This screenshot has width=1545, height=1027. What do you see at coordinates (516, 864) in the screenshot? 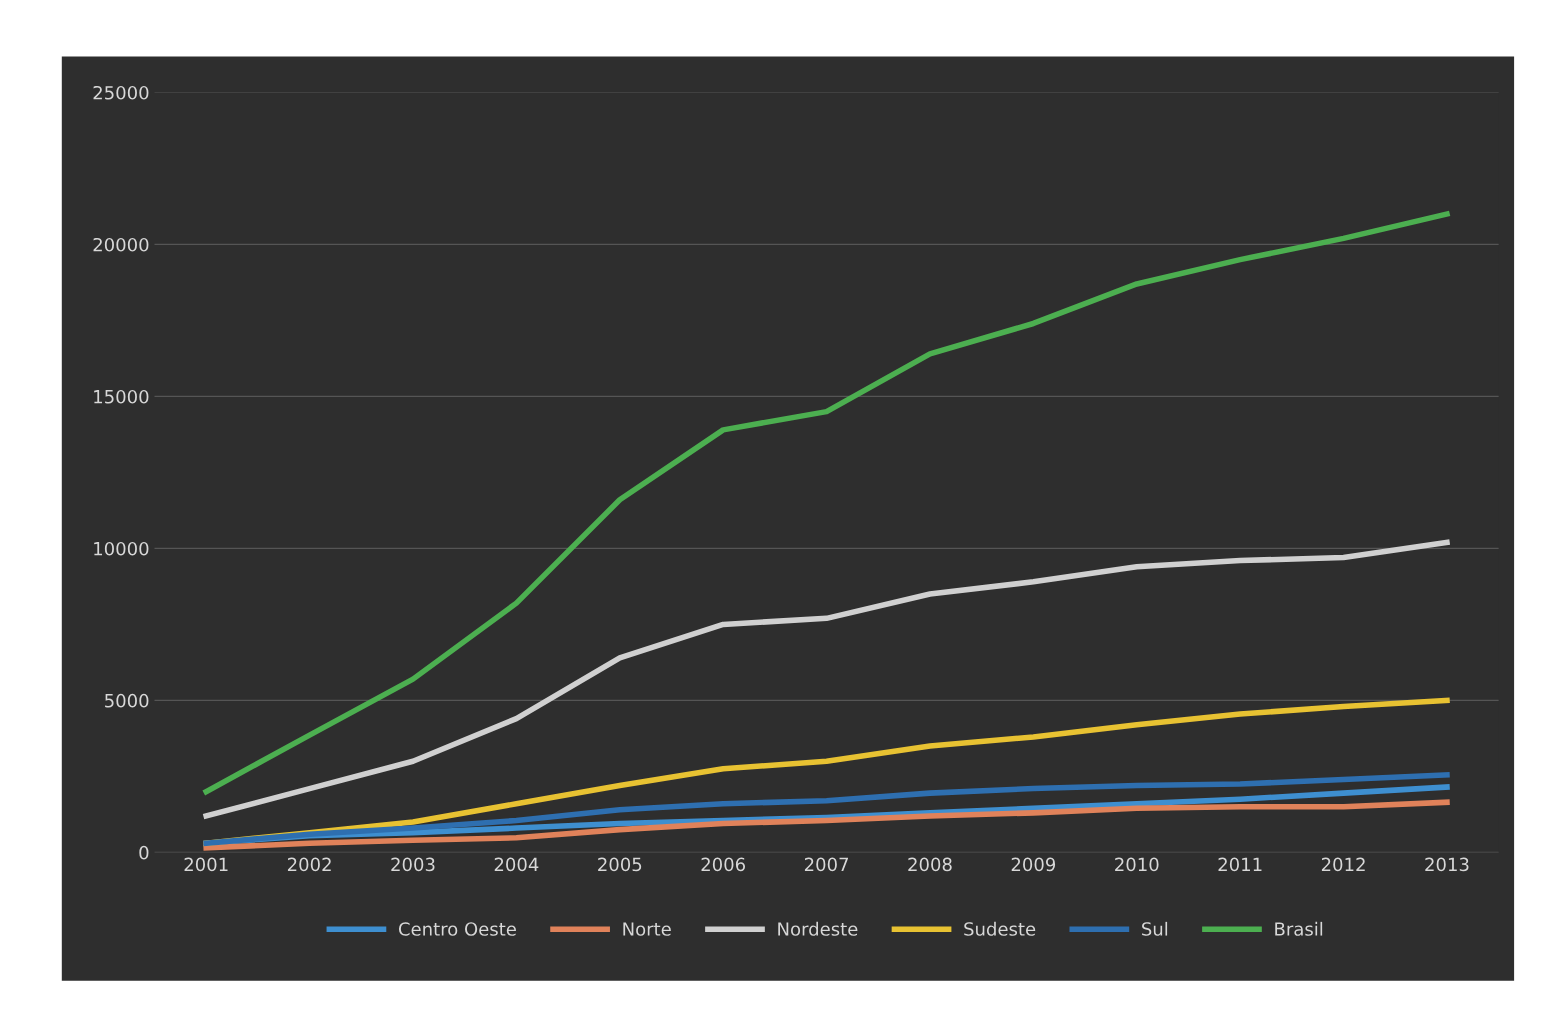
I see `x-tick-label: 2004` at bounding box center [516, 864].